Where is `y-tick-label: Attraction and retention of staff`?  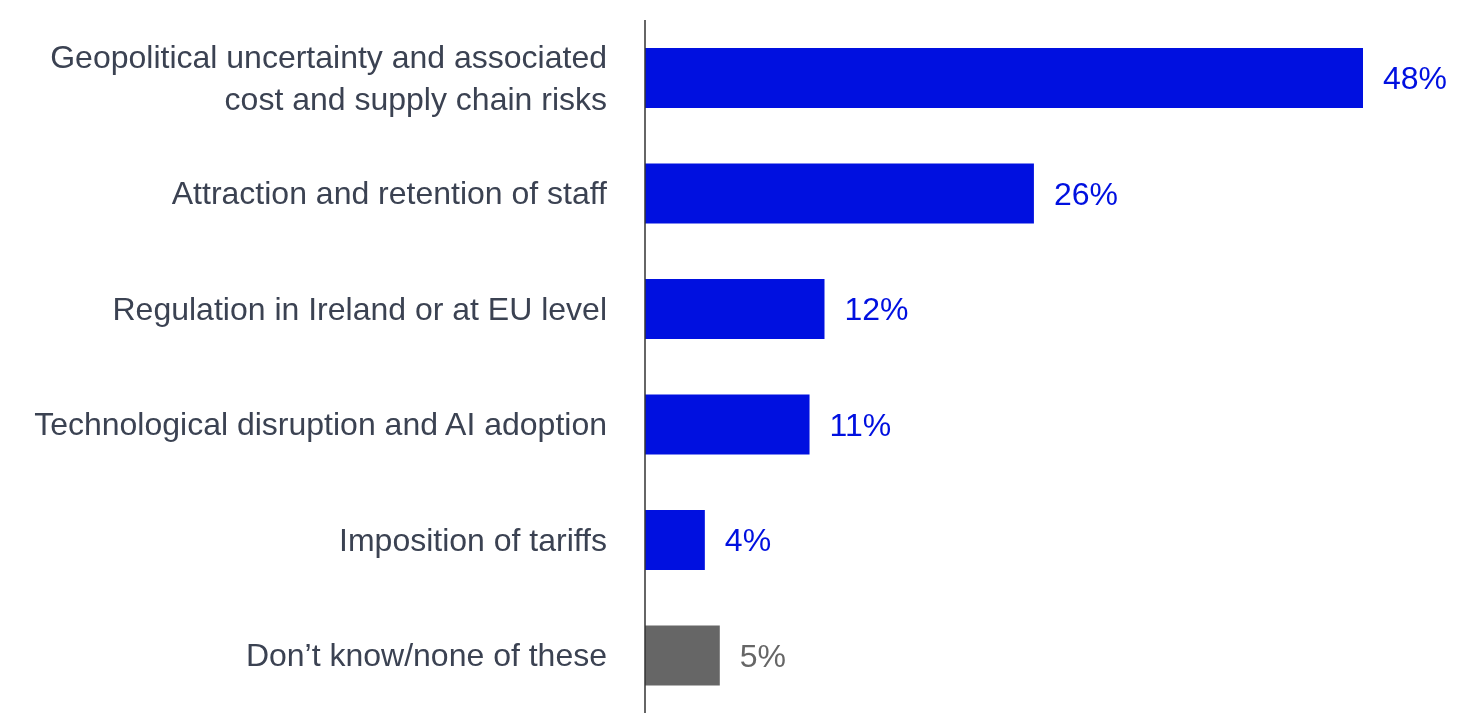 y-tick-label: Attraction and retention of staff is located at coordinates (389, 193).